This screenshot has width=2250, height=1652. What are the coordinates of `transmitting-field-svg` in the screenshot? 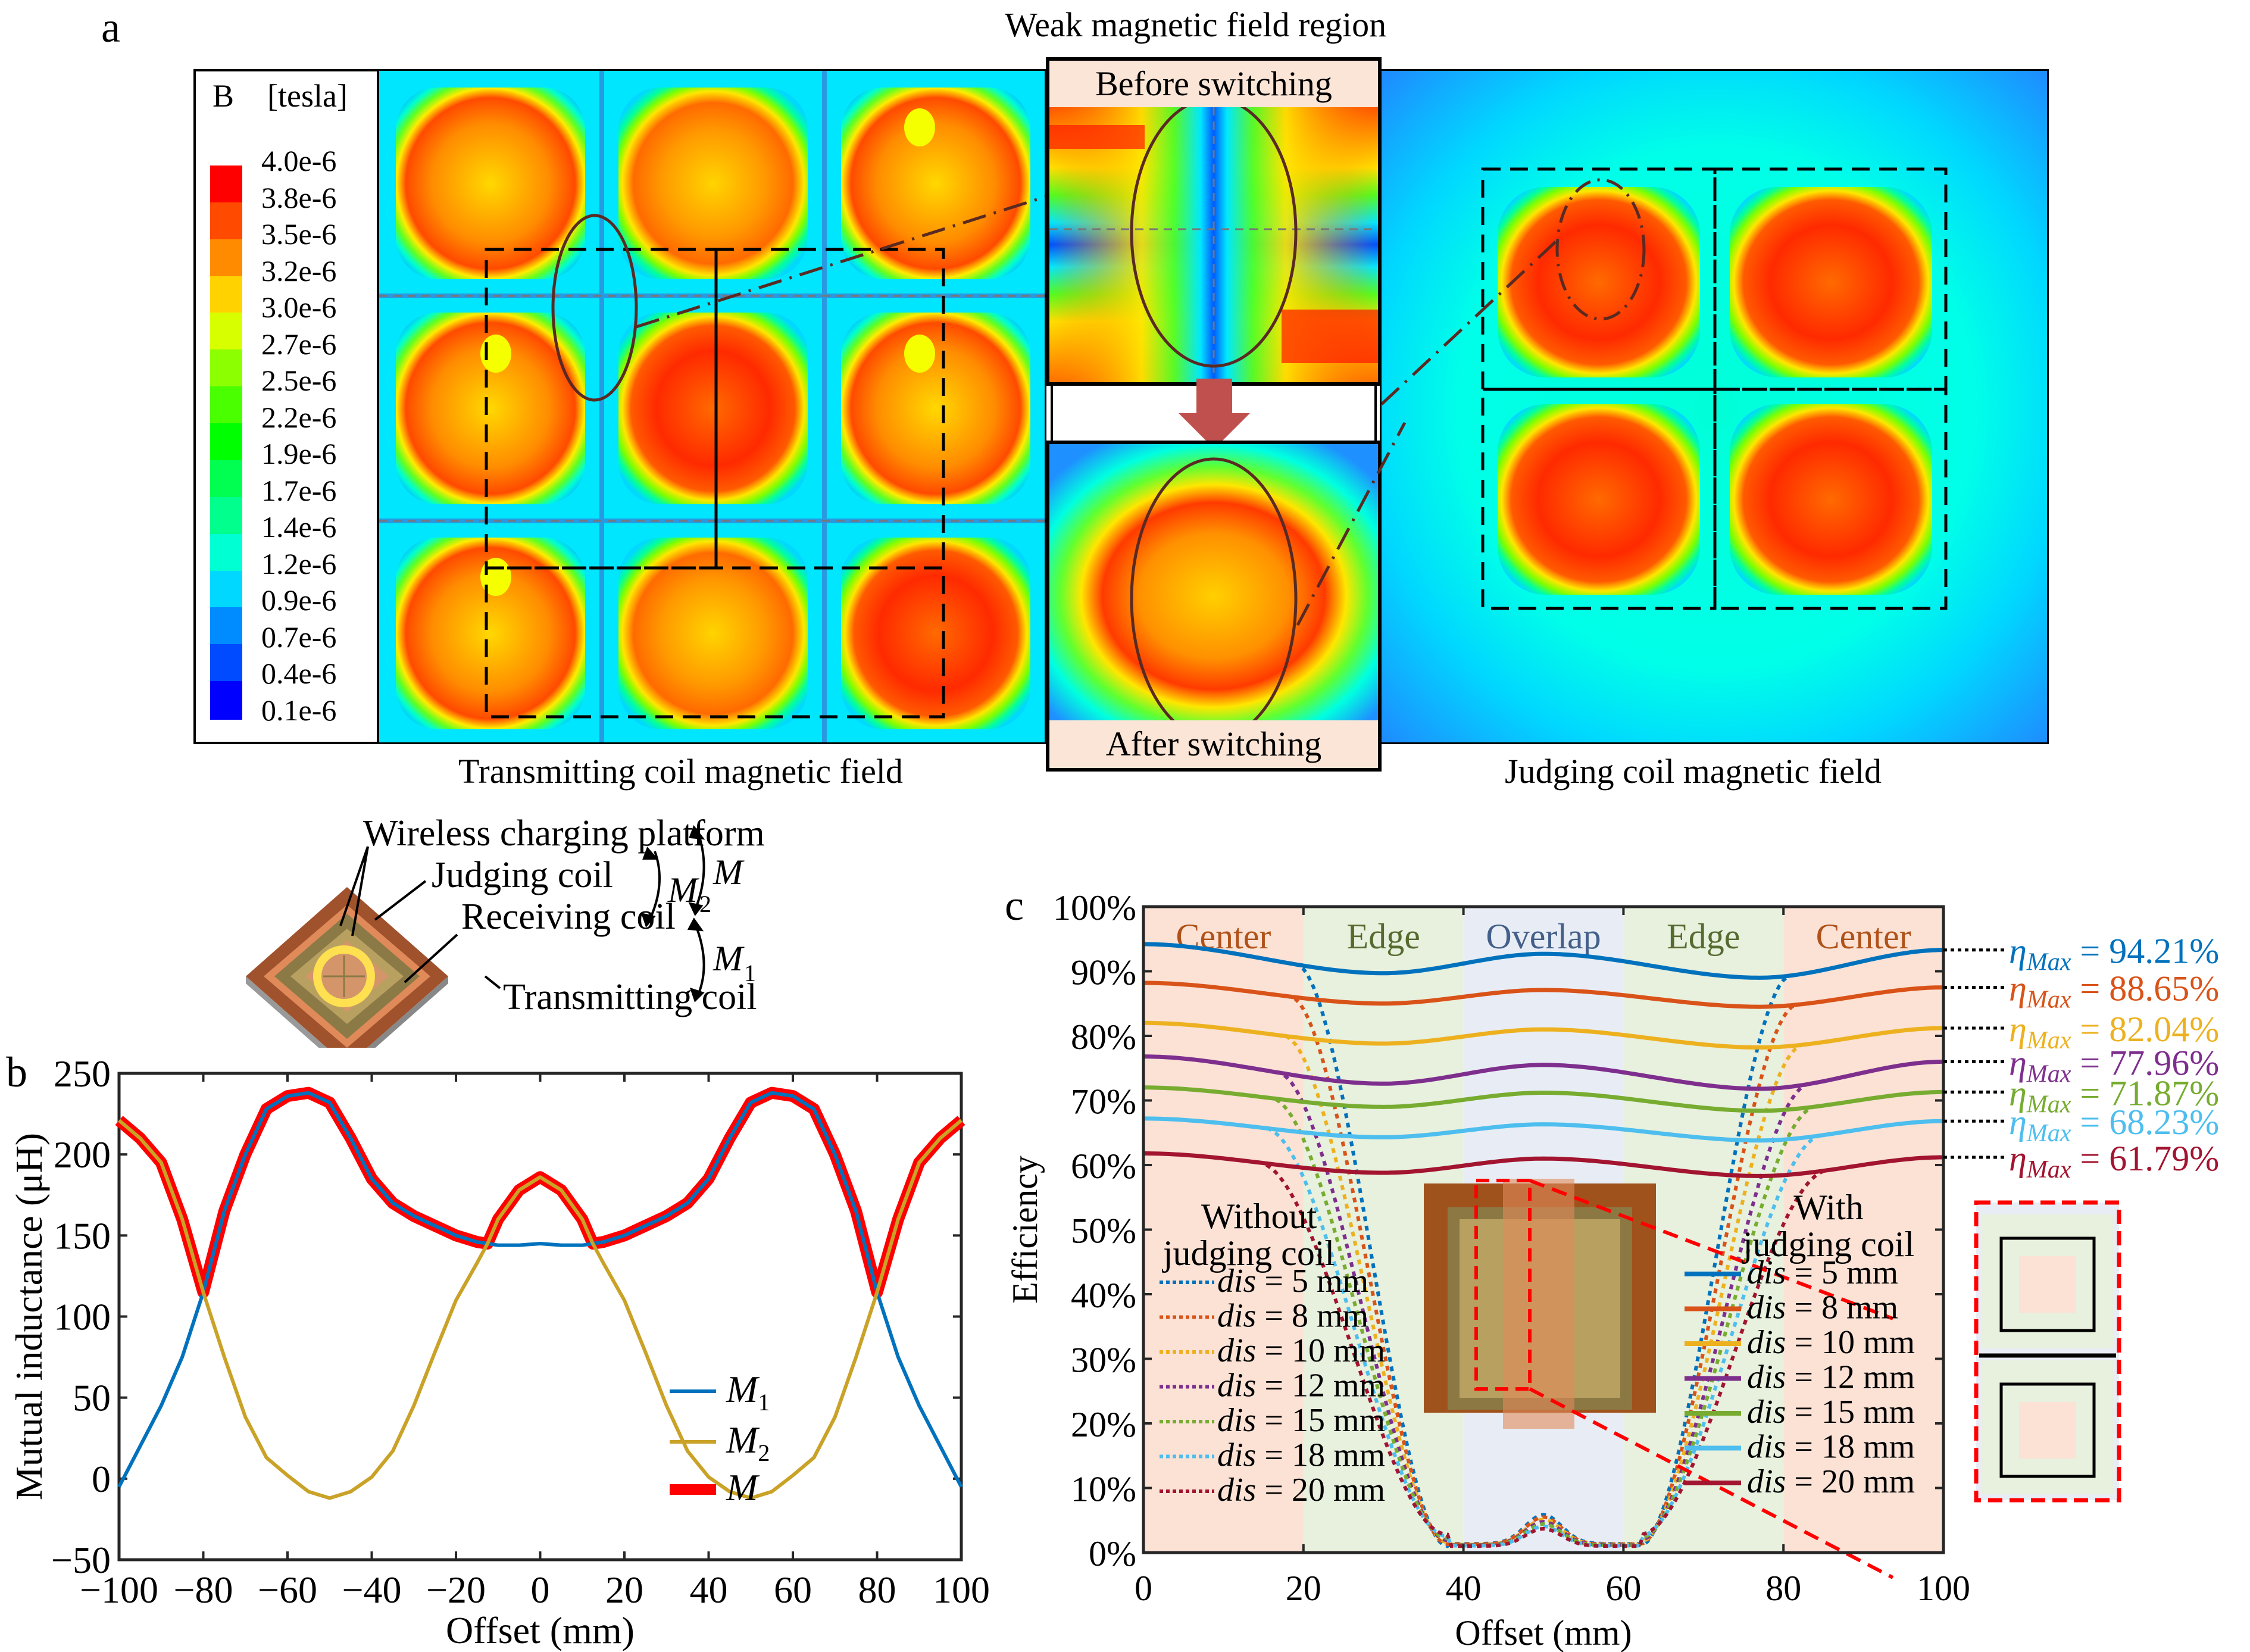 It's located at (712, 406).